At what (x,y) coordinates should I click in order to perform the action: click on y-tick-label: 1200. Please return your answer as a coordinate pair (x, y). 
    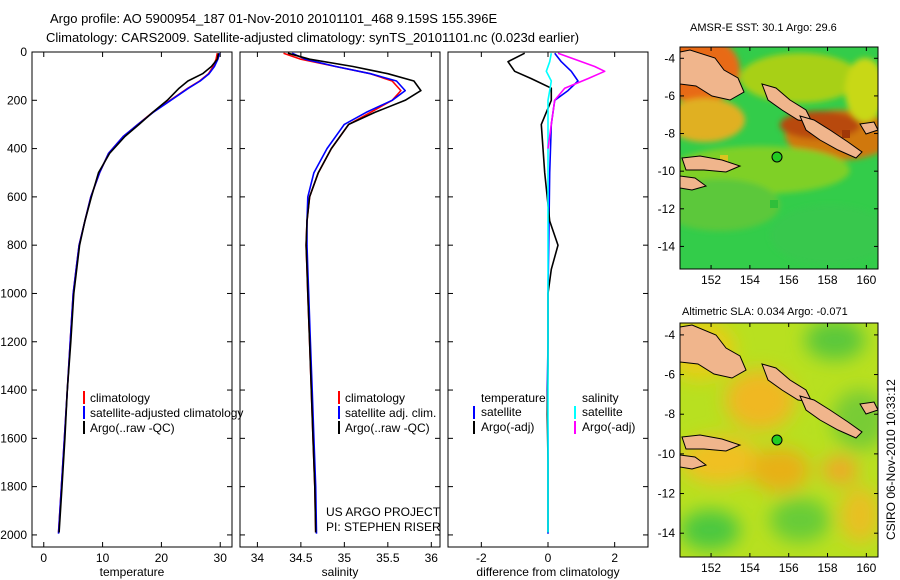
    Looking at the image, I should click on (13, 342).